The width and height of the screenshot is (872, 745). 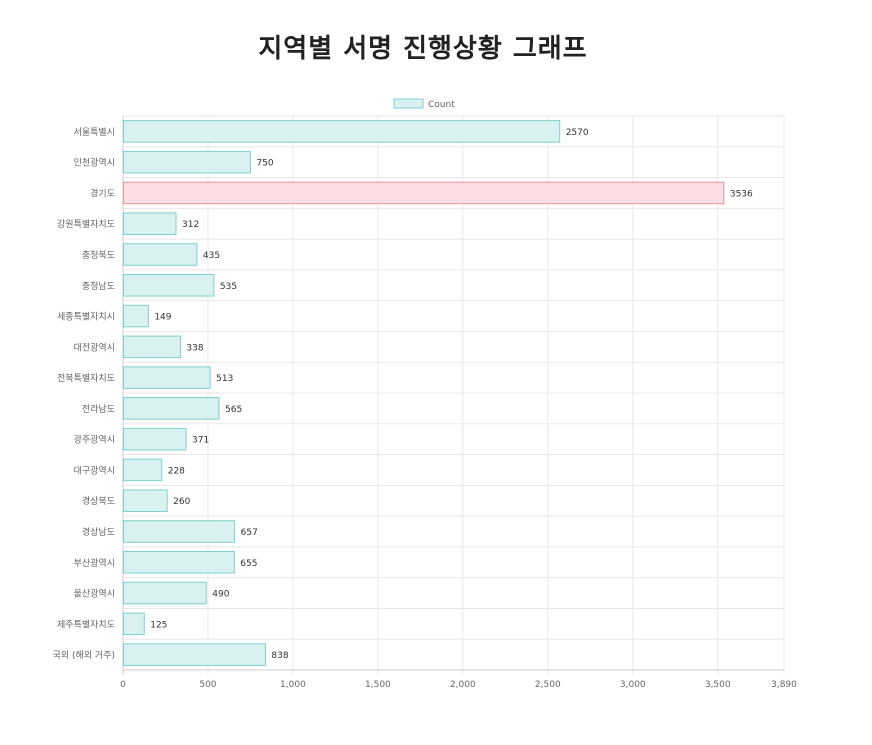 What do you see at coordinates (224, 379) in the screenshot?
I see `data-label: 513` at bounding box center [224, 379].